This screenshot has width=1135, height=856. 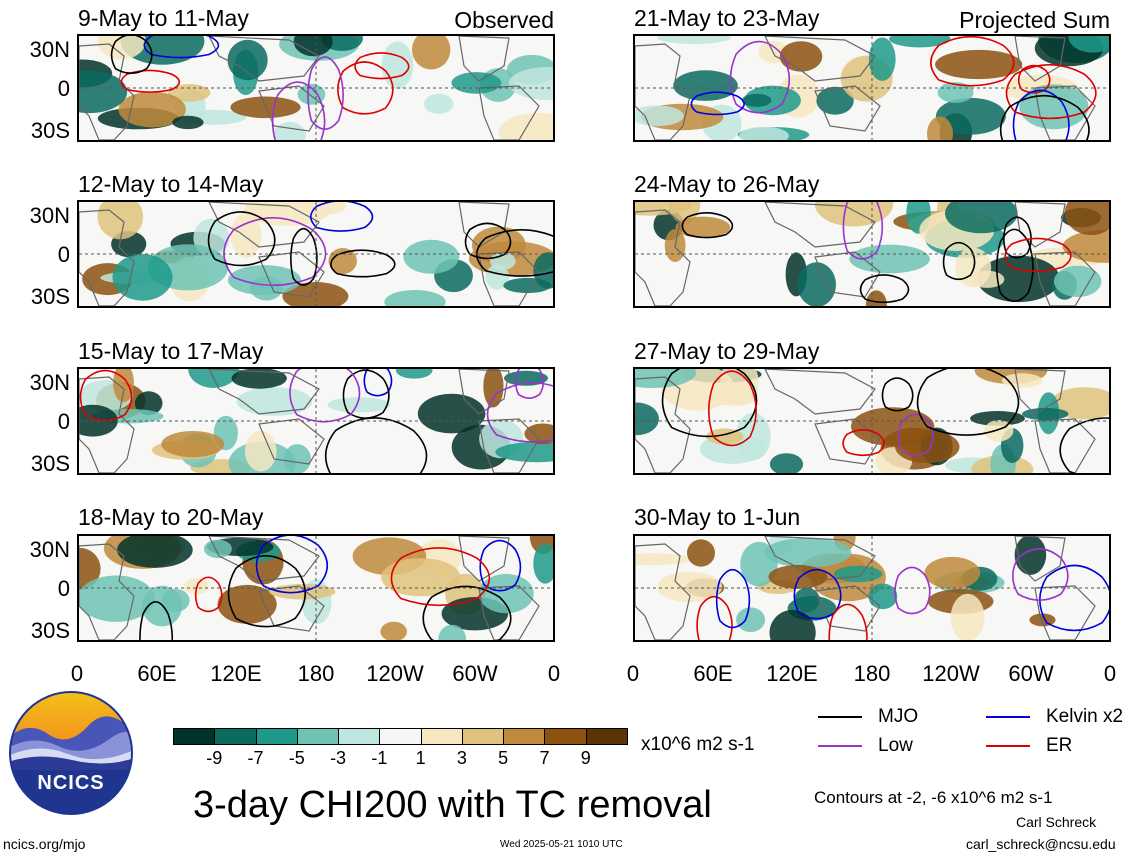 What do you see at coordinates (898, 716) in the screenshot?
I see `legend-label-mjo: MJO` at bounding box center [898, 716].